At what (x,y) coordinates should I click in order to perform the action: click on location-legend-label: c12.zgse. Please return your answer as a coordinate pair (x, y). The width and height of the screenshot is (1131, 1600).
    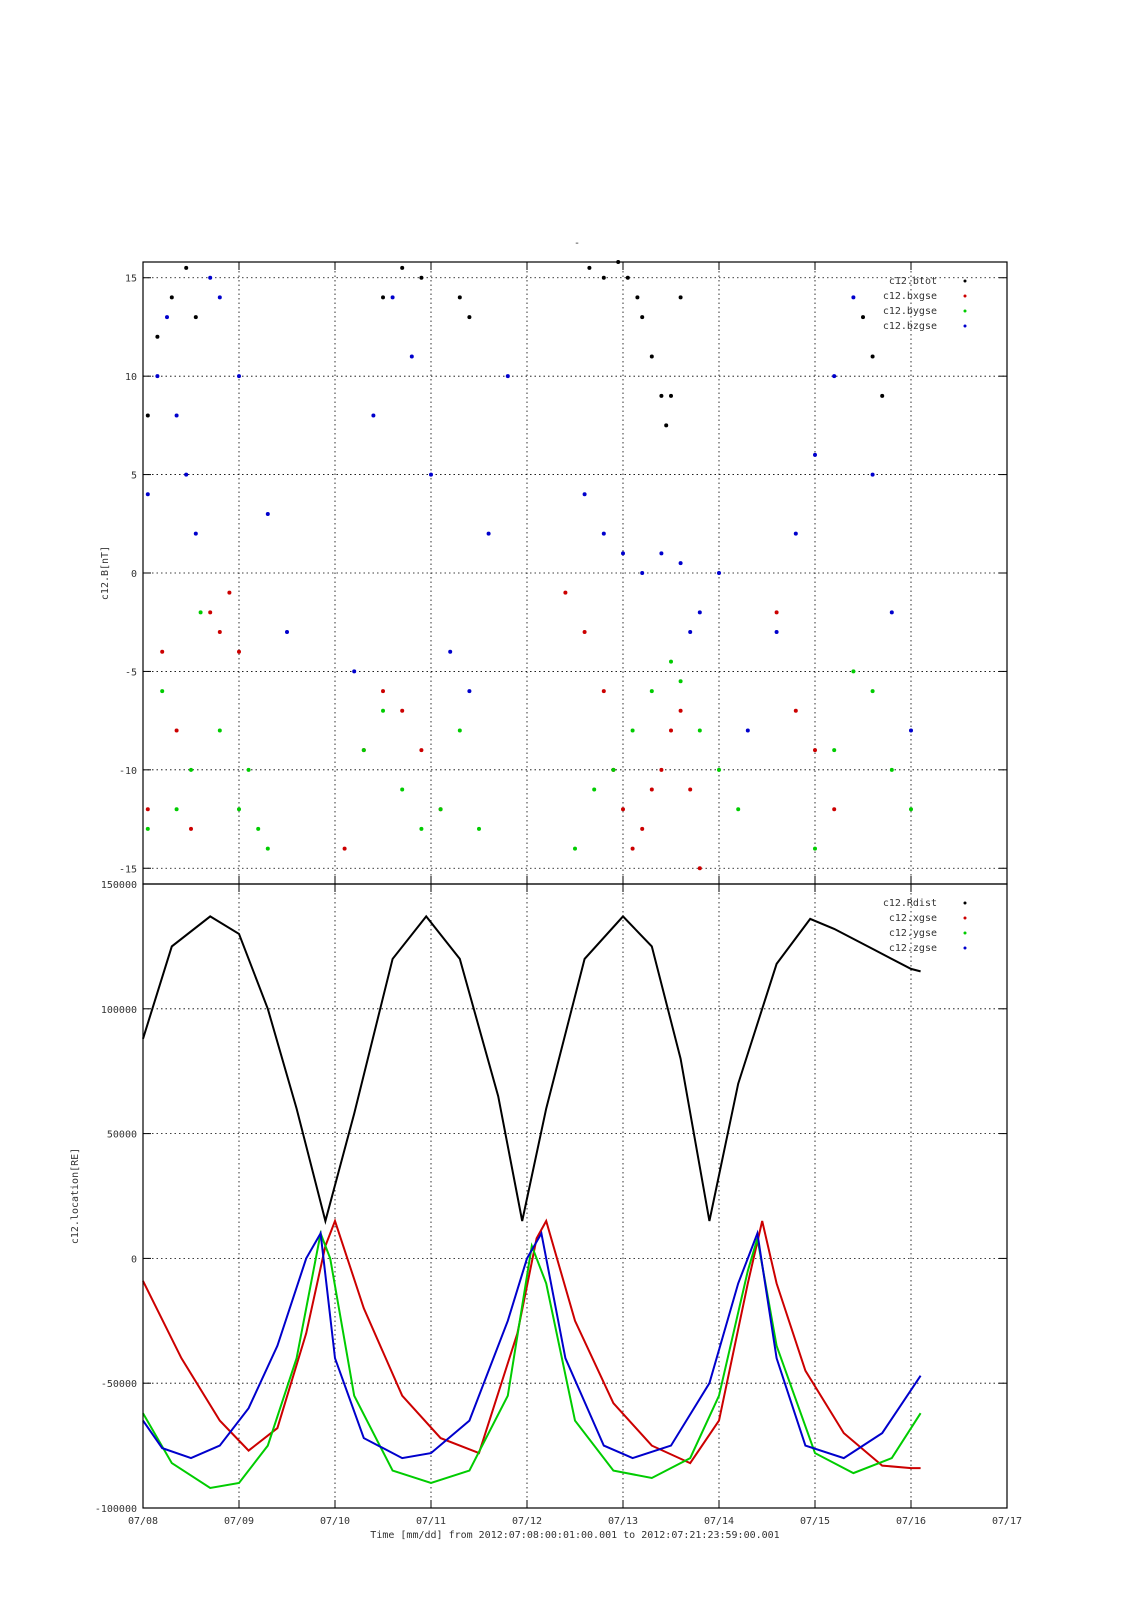
    Looking at the image, I should click on (913, 948).